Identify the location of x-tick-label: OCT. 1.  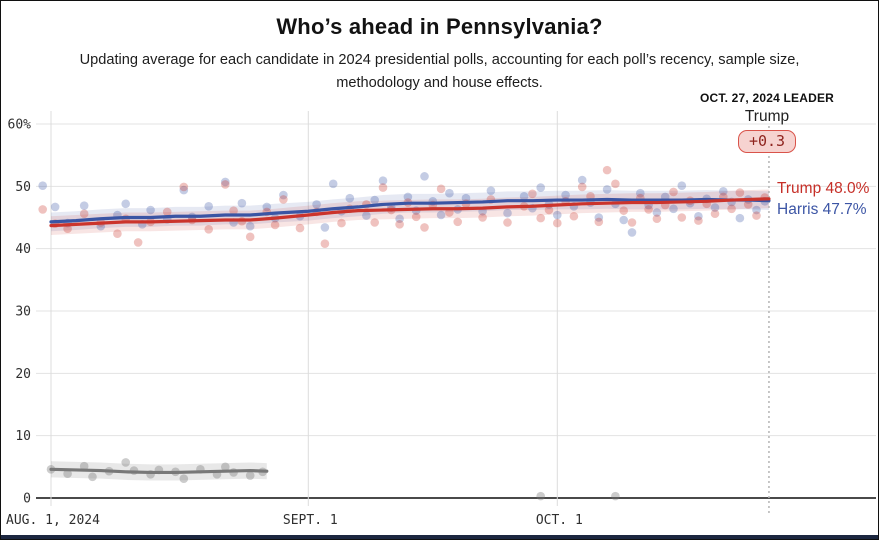
(559, 520).